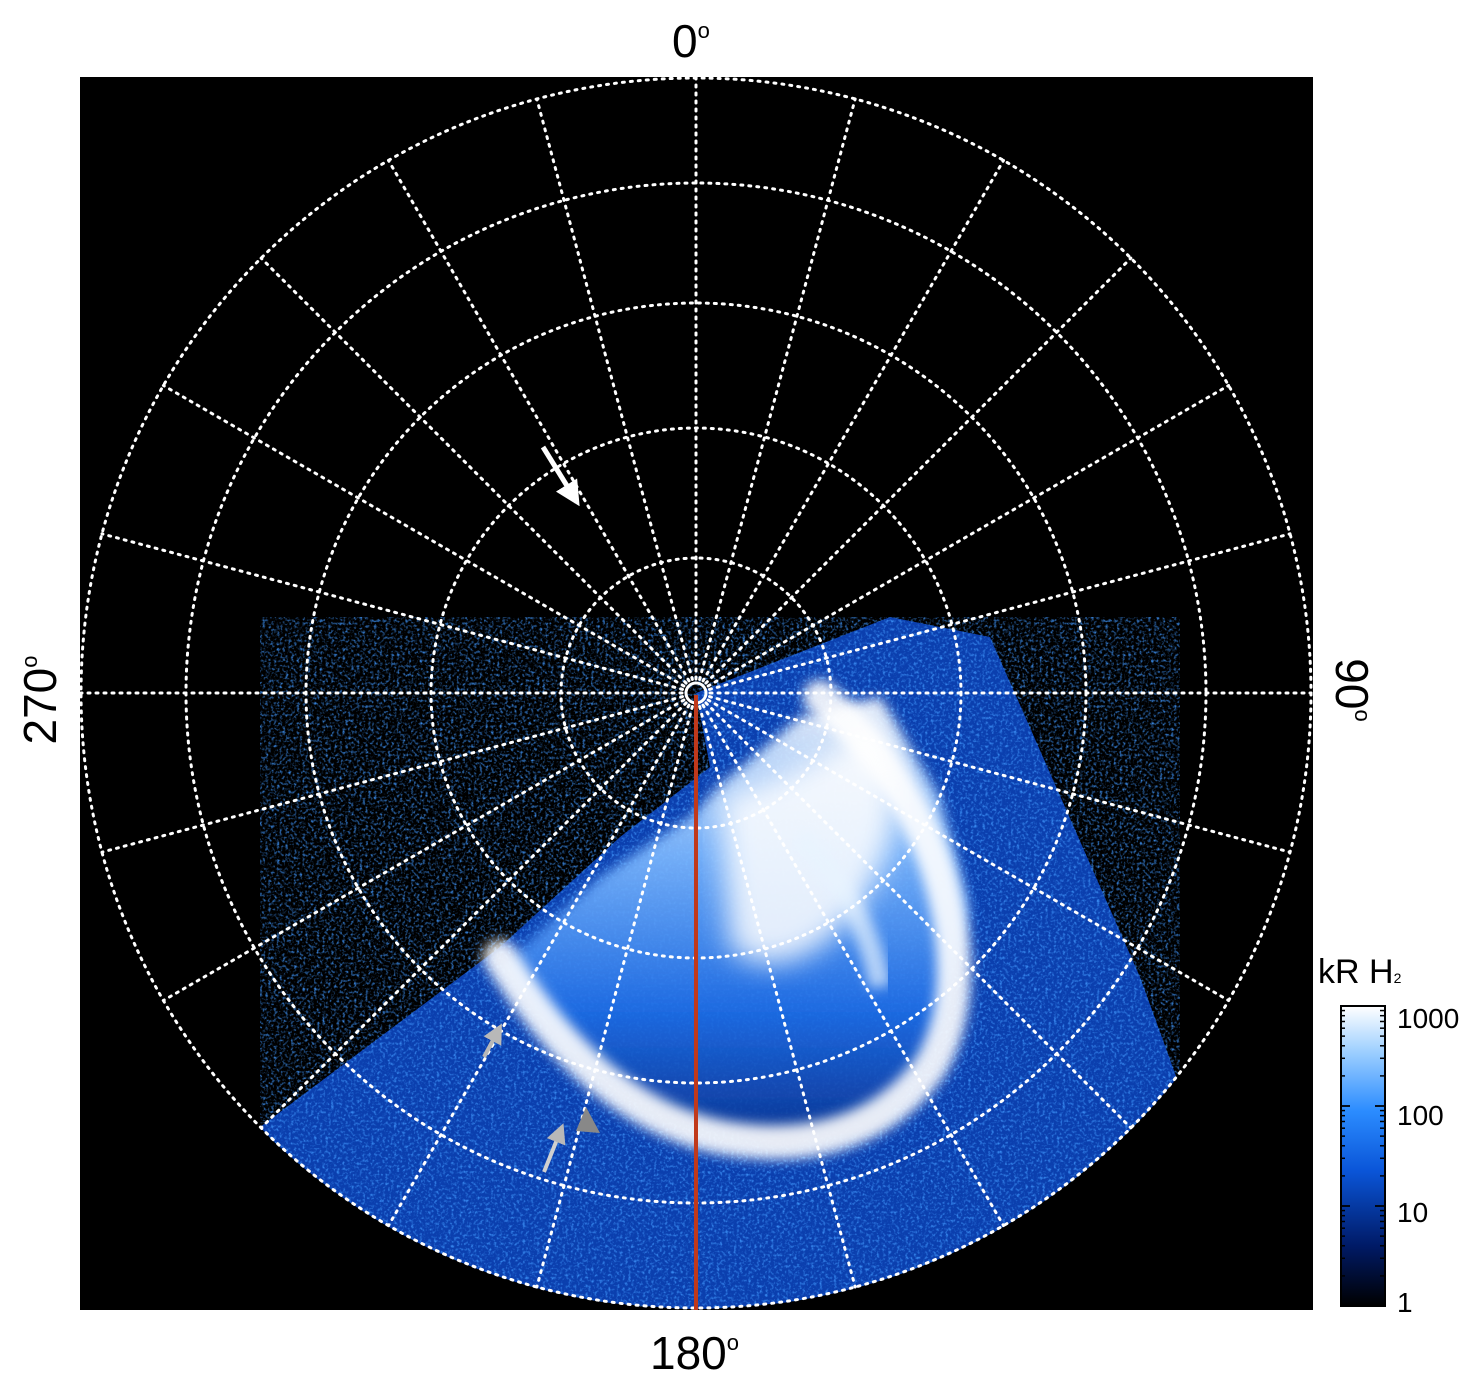 Image resolution: width=1481 pixels, height=1386 pixels. I want to click on colorbar-title: kR H2, so click(1360, 972).